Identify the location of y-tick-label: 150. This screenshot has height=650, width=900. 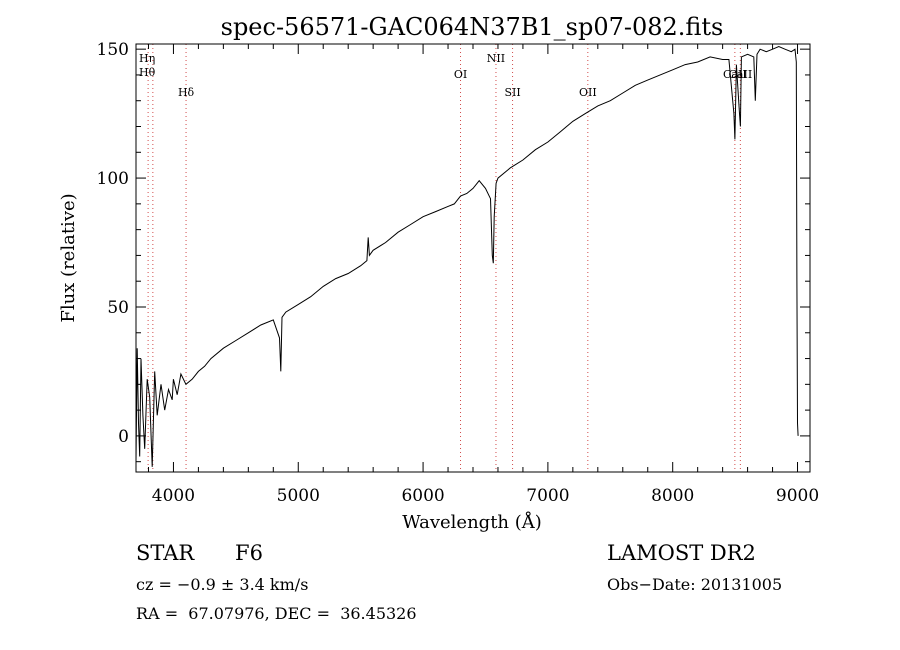
(113, 50).